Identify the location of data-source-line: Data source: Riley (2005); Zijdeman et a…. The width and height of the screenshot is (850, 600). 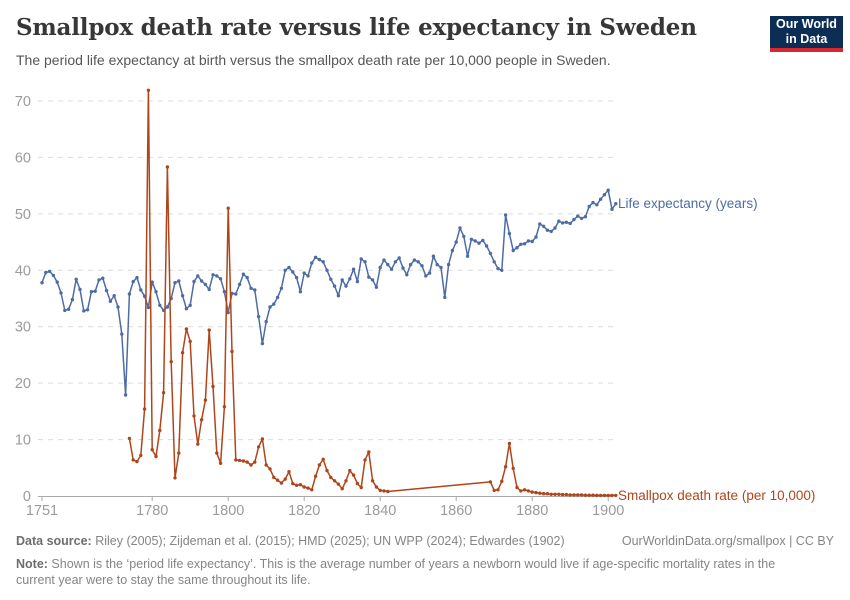
(290, 541).